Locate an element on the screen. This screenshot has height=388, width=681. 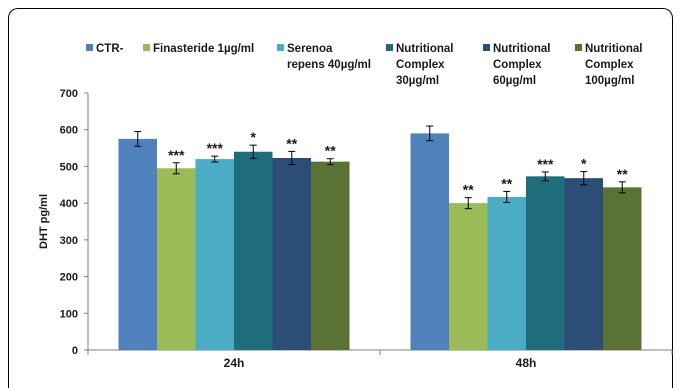
y-tick-label: 100 is located at coordinates (69, 314).